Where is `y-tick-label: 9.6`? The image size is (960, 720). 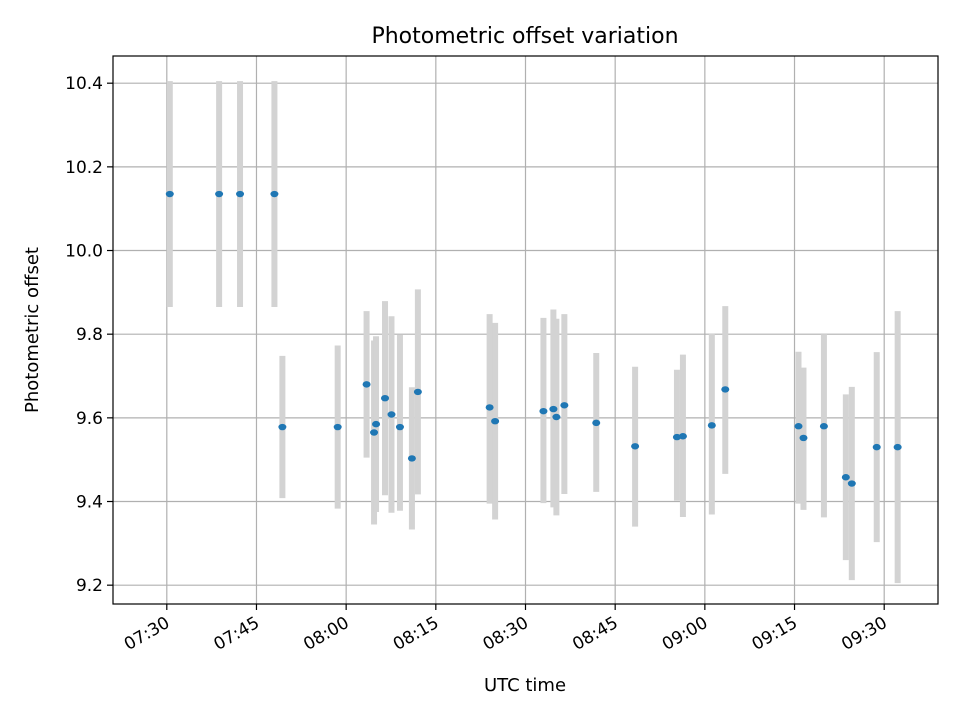 y-tick-label: 9.6 is located at coordinates (89, 419).